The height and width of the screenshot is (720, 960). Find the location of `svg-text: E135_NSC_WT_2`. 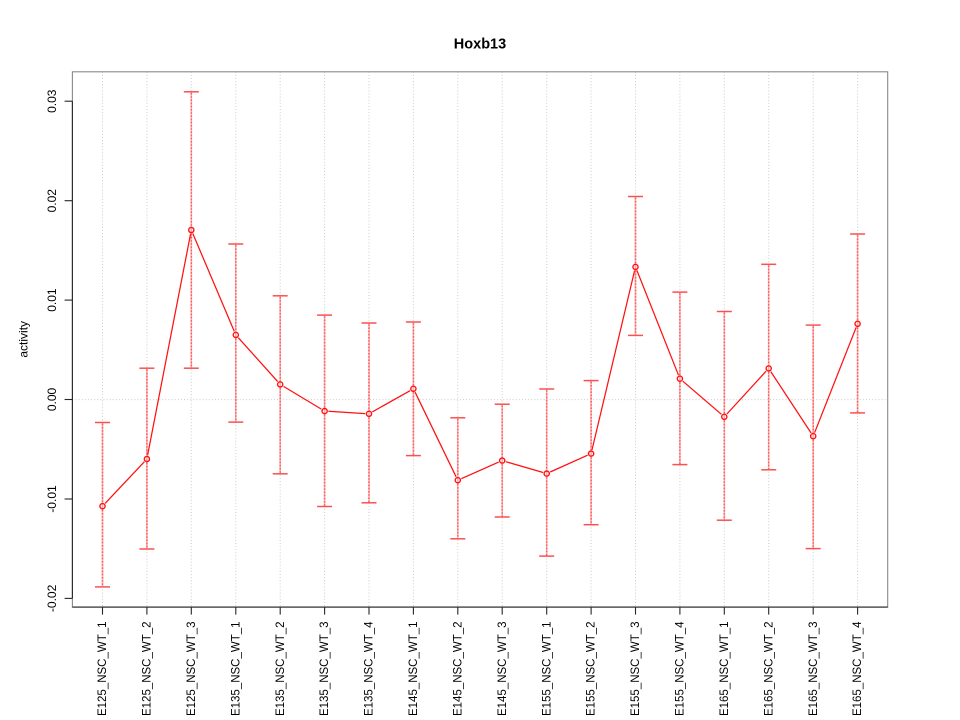

svg-text: E135_NSC_WT_2 is located at coordinates (280, 668).